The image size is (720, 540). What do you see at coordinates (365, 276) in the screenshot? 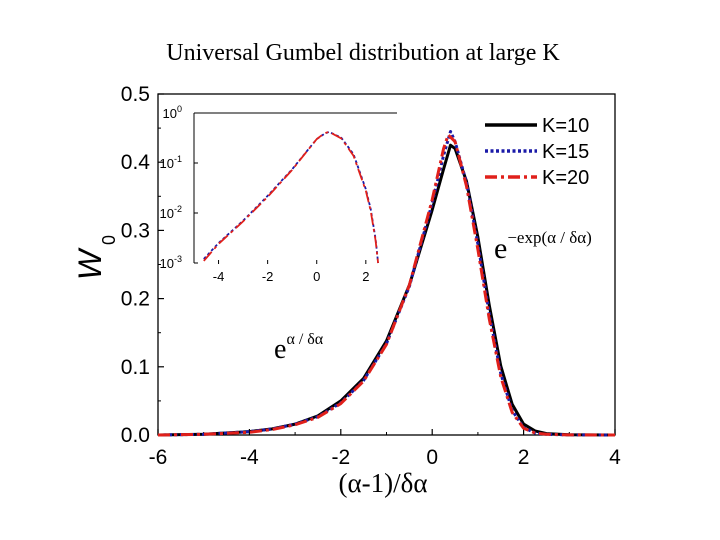
I see `inset-x-tick-label: 2` at bounding box center [365, 276].